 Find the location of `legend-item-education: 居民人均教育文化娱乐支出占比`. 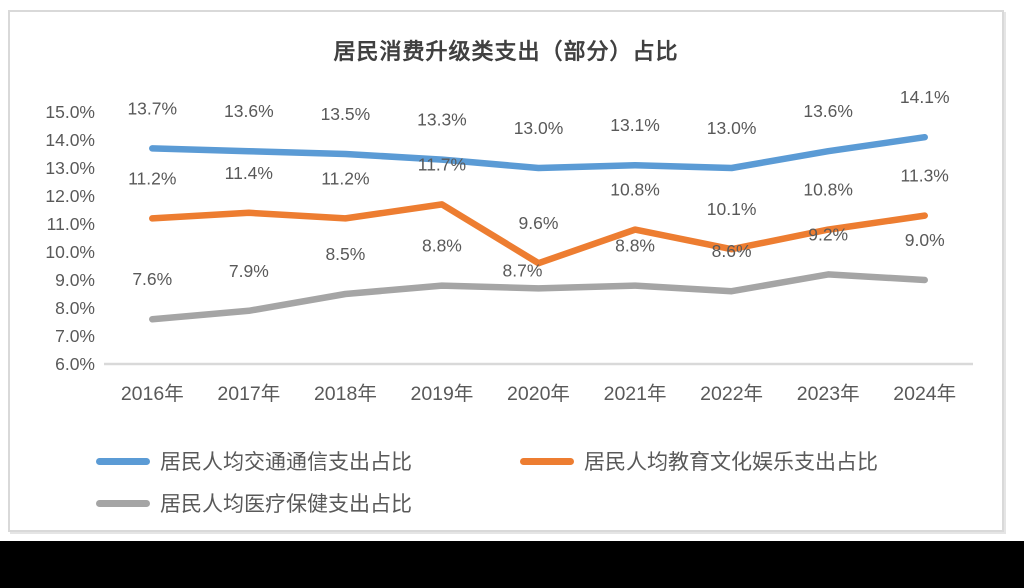

legend-item-education: 居民人均教育文化娱乐支出占比 is located at coordinates (699, 461).